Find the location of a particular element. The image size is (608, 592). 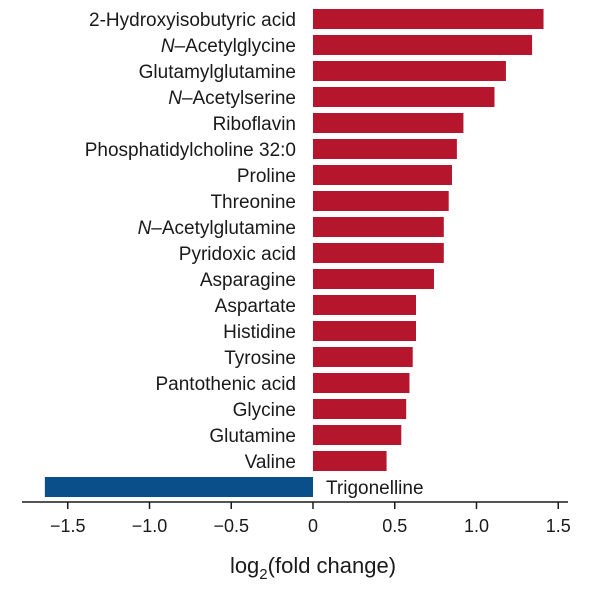

category-label: Riboflavin is located at coordinates (254, 124).